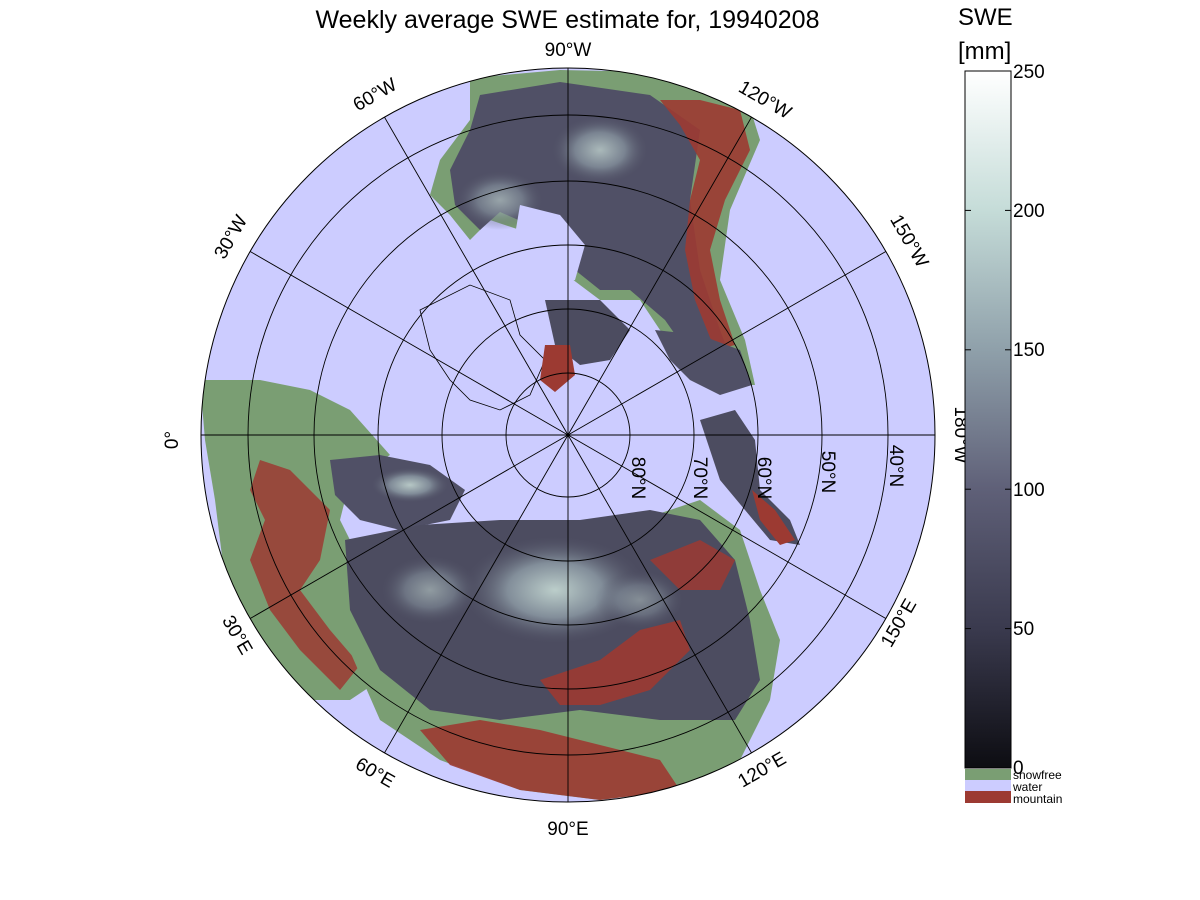 Image resolution: width=1200 pixels, height=900 pixels. What do you see at coordinates (1029, 72) in the screenshot?
I see `colorbar-tick-250: 250` at bounding box center [1029, 72].